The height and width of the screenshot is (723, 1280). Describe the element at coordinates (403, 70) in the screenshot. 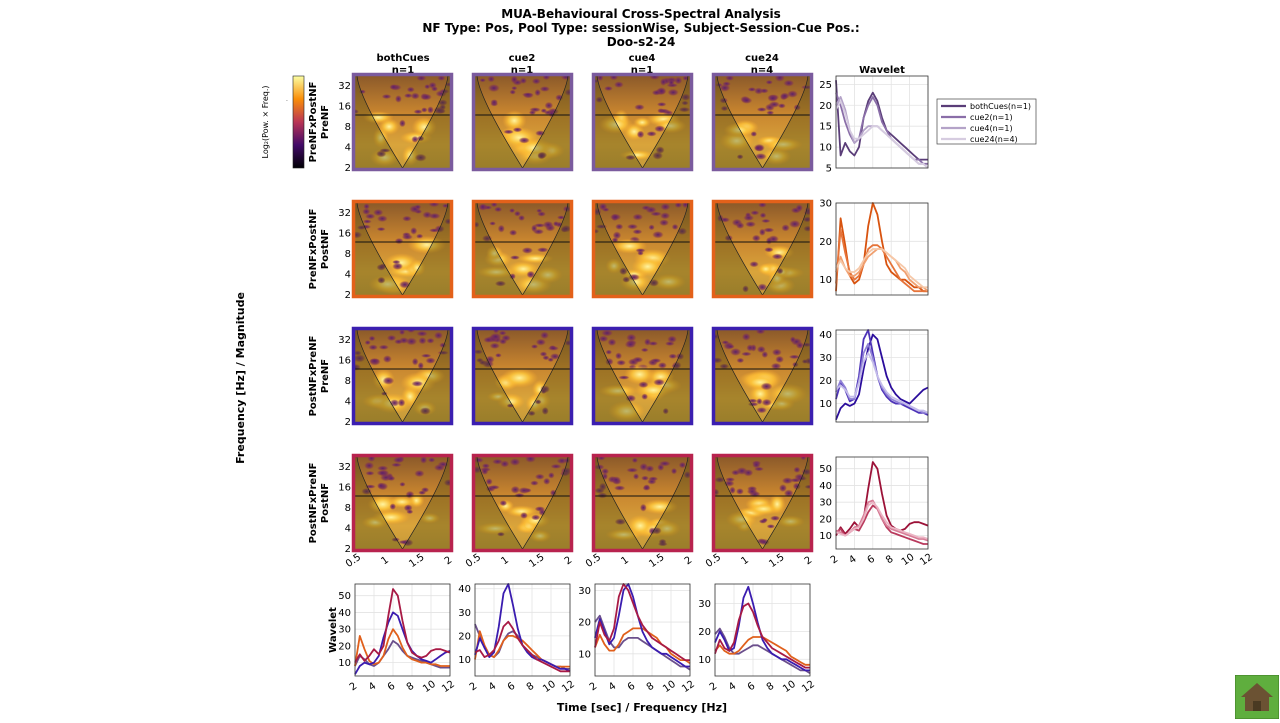

I see `column-header-bothcues-n: n=1` at that location.